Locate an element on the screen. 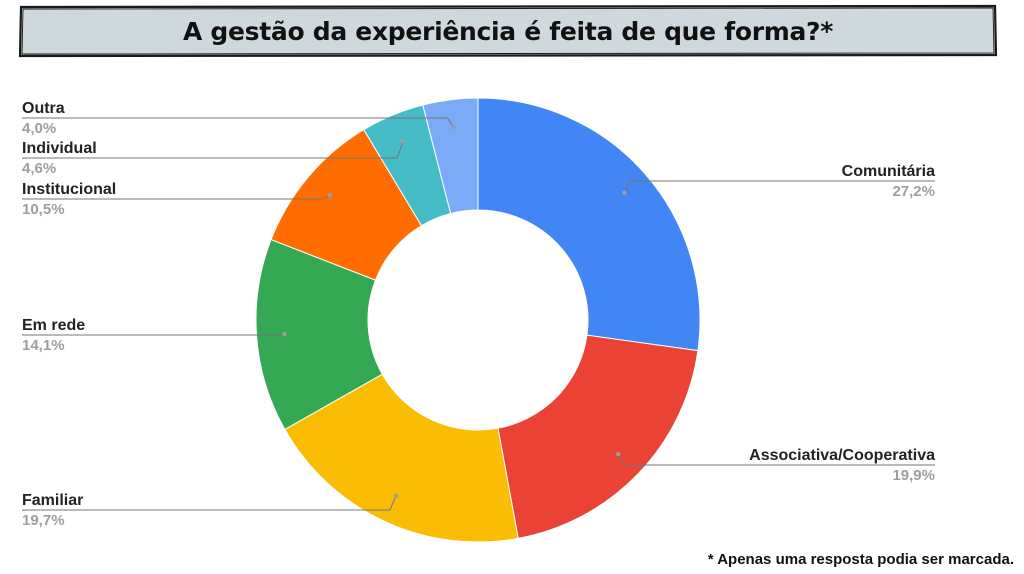 The width and height of the screenshot is (1024, 574). slice-label-group-5: Individual 4,6% is located at coordinates (214, 157).